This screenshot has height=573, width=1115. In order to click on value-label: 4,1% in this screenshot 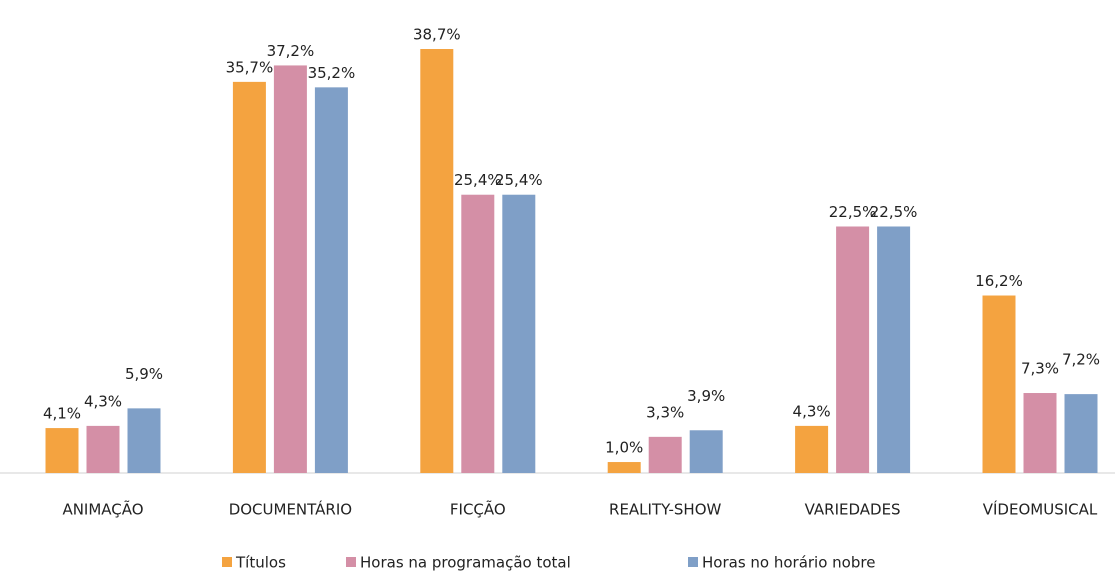, I will do `click(62, 414)`.